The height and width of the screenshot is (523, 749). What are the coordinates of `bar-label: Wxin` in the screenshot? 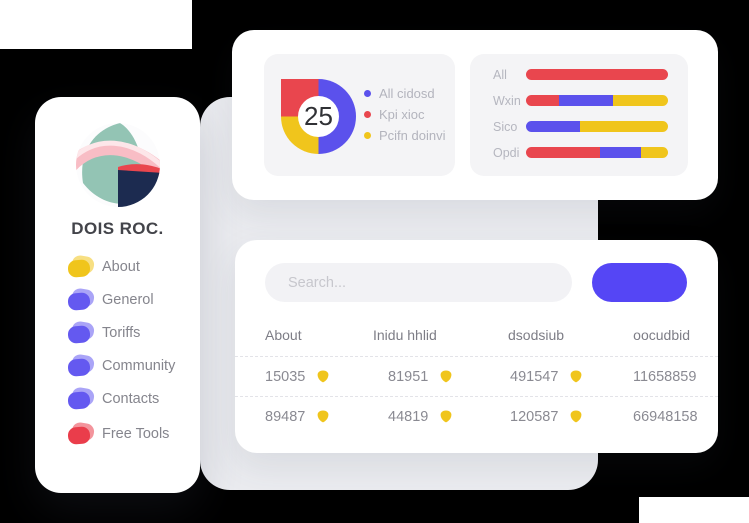 It's located at (507, 100).